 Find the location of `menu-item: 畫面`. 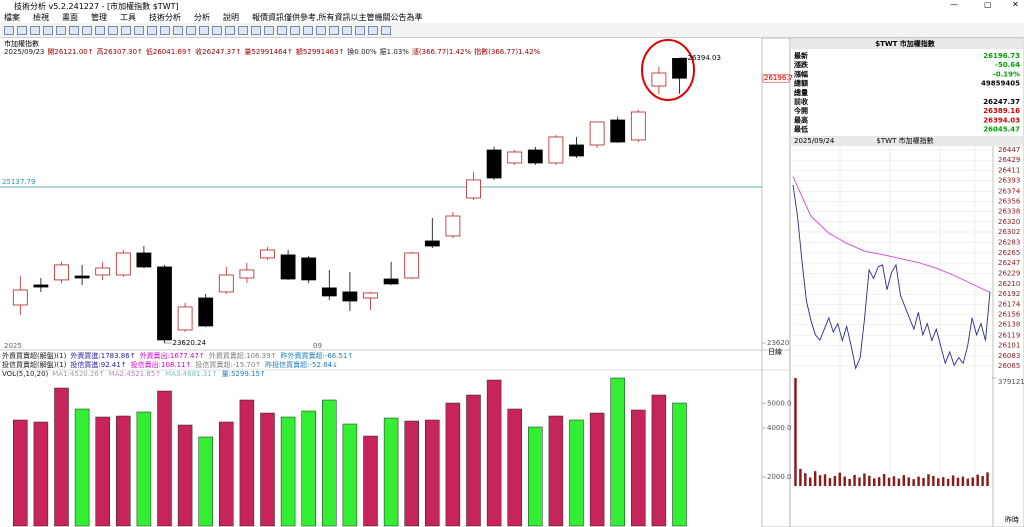

menu-item: 畫面 is located at coordinates (70, 17).